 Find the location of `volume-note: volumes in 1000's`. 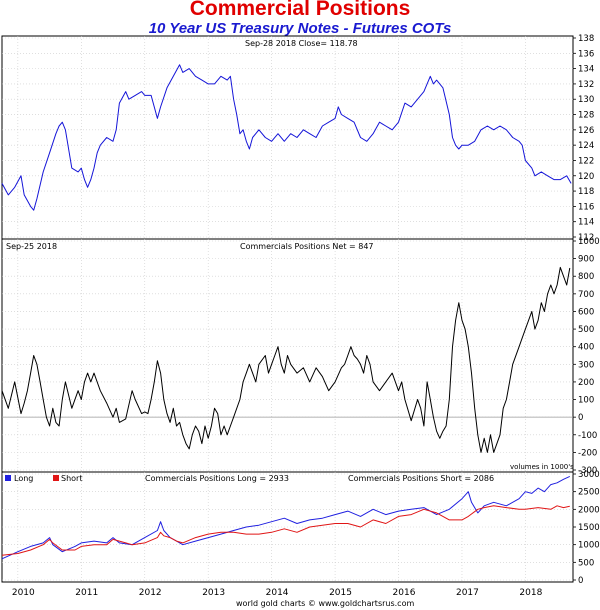

volume-note: volumes in 1000's is located at coordinates (542, 467).